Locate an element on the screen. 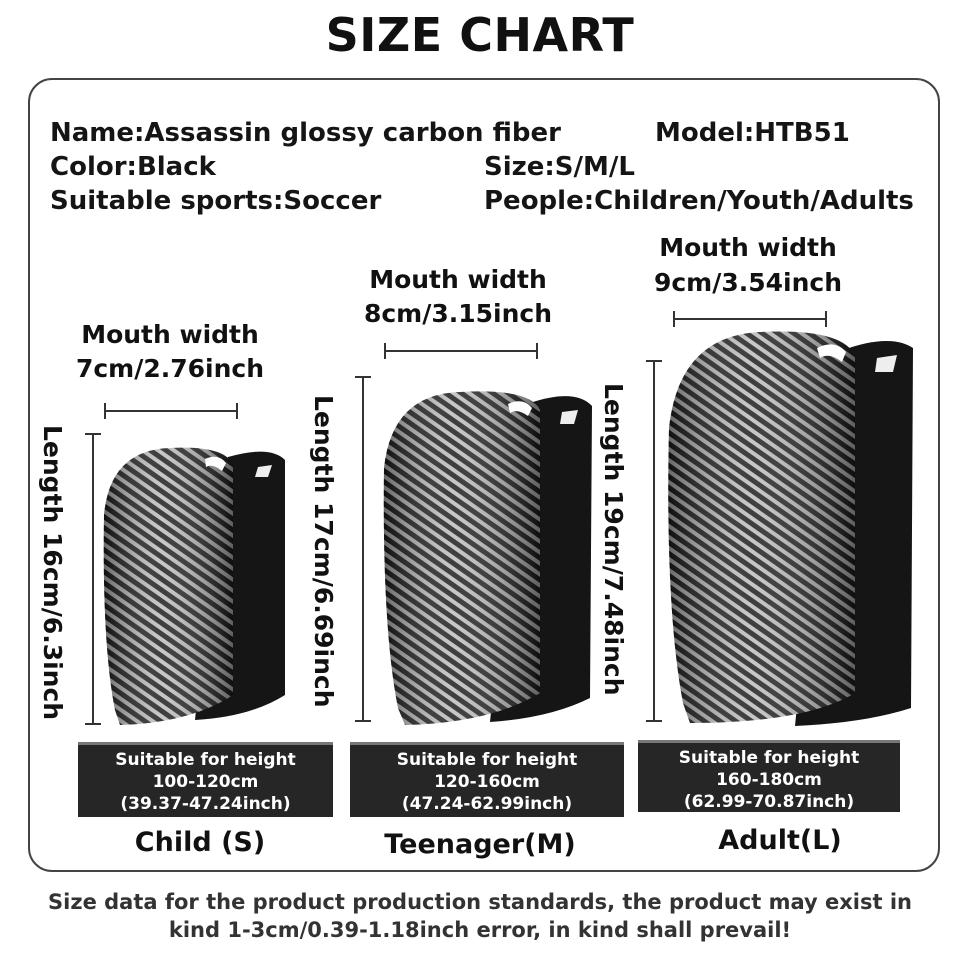 Image resolution: width=960 pixels, height=960 pixels. band-cm: 120-160cm is located at coordinates (487, 782).